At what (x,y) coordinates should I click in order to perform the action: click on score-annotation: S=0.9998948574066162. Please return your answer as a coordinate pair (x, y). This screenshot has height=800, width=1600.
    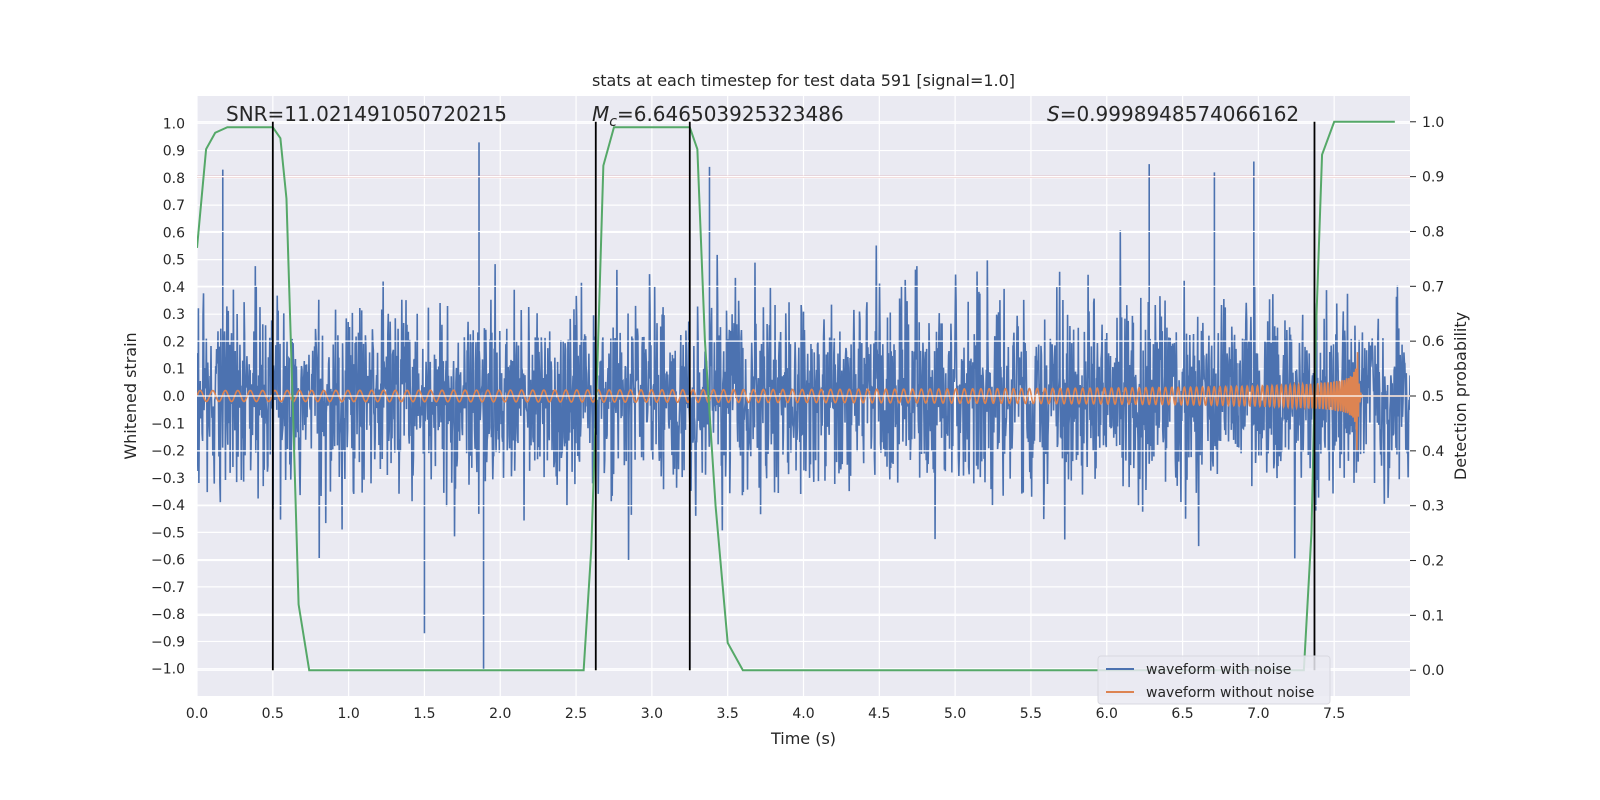
    Looking at the image, I should click on (1173, 114).